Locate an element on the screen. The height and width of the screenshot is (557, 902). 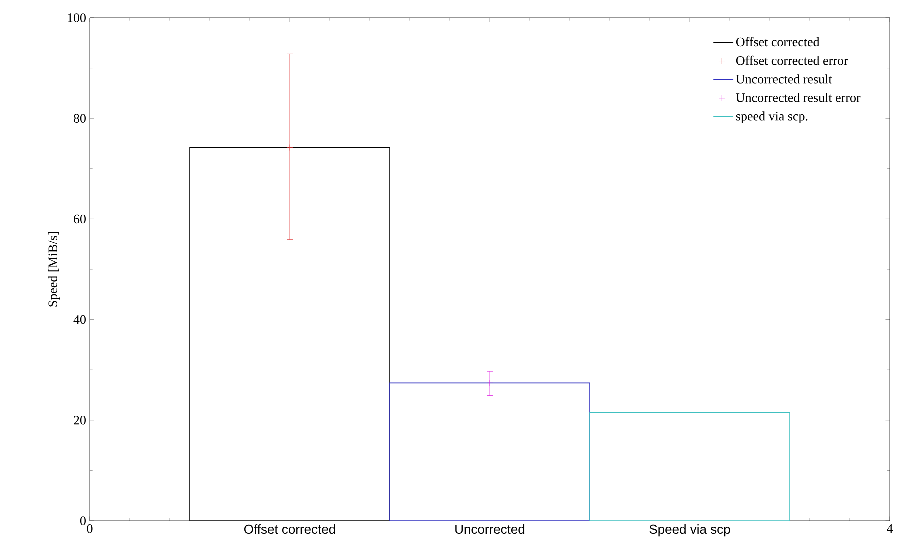
y-tick-label: 100 is located at coordinates (77, 18).